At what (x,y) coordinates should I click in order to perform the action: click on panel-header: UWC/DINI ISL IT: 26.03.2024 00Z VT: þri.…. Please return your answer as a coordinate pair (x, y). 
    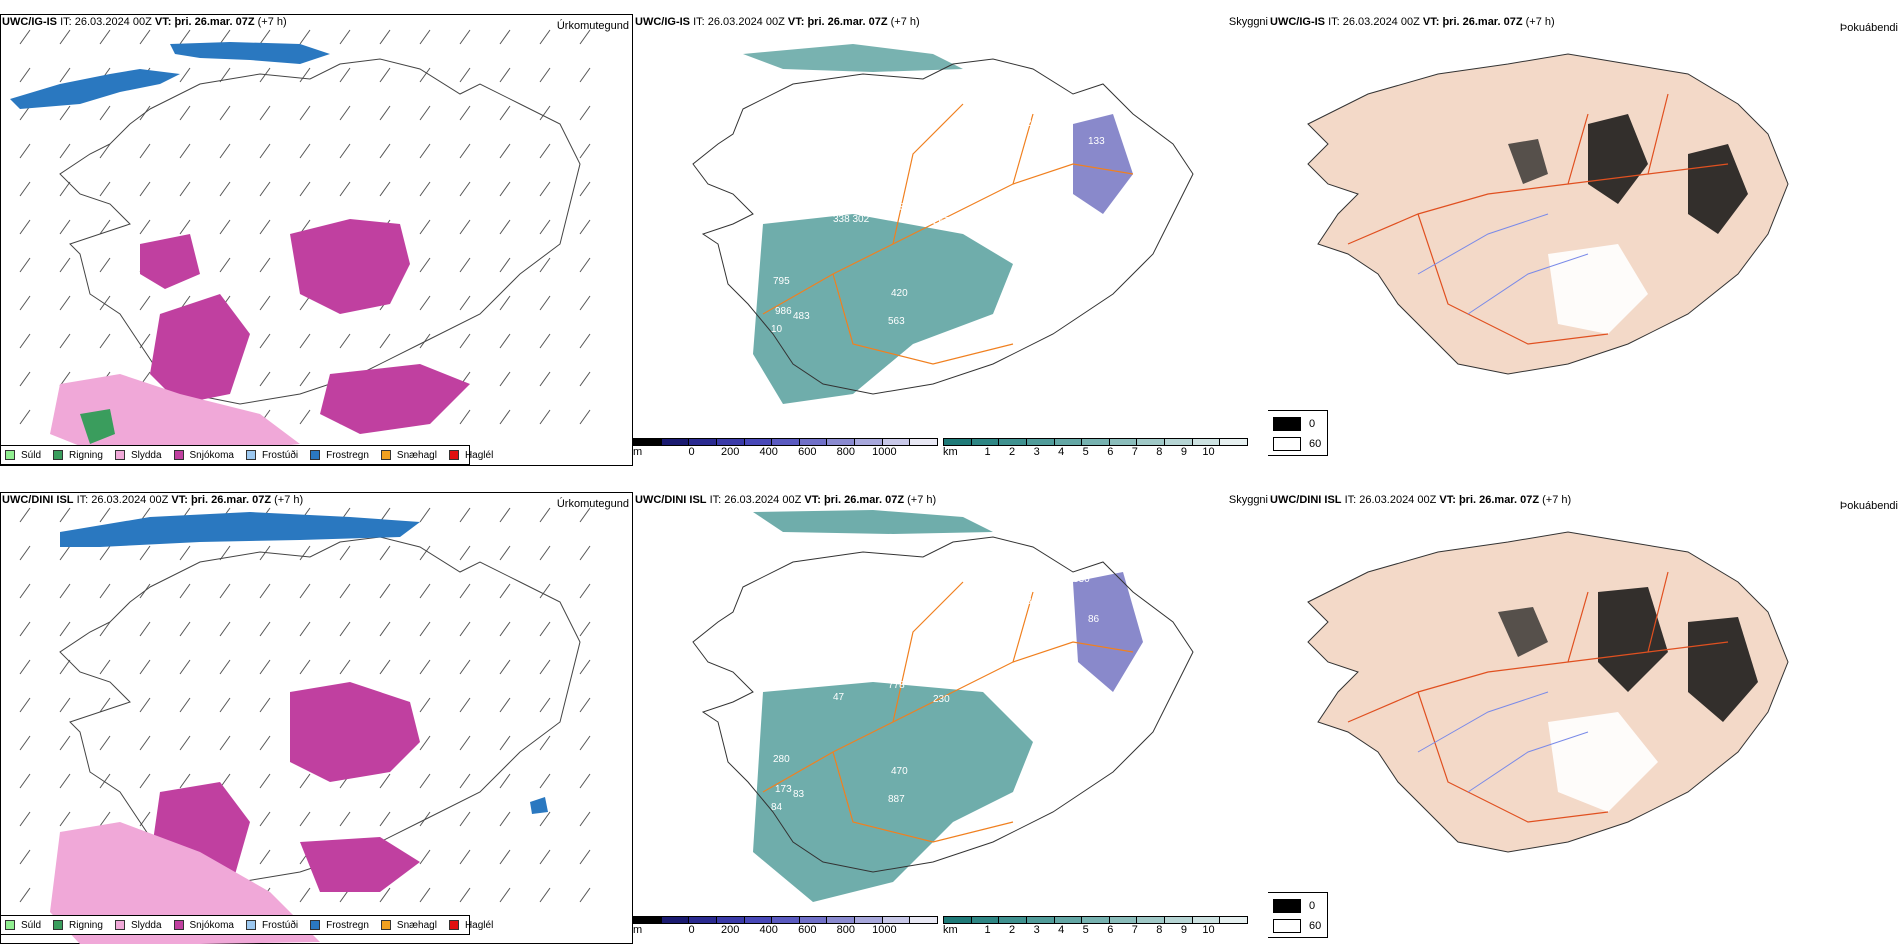
    Looking at the image, I should click on (152, 500).